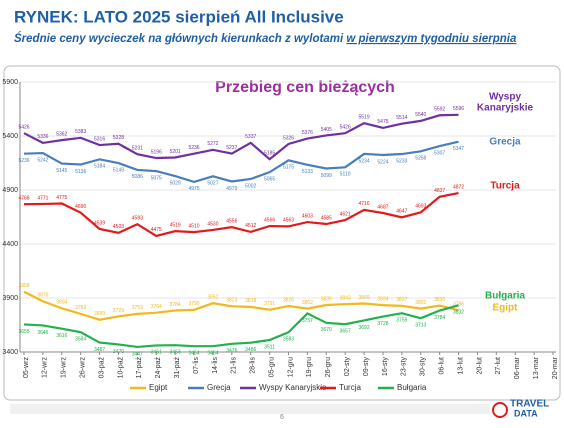 This screenshot has height=428, width=564. I want to click on x-tick-label: 05-wrz, so click(26, 368).